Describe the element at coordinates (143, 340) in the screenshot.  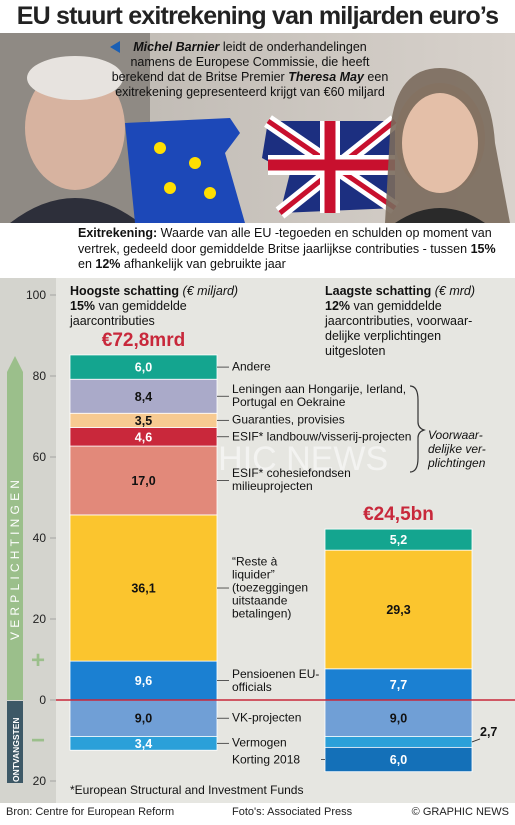
I see `total-label: €72,8mrd` at that location.